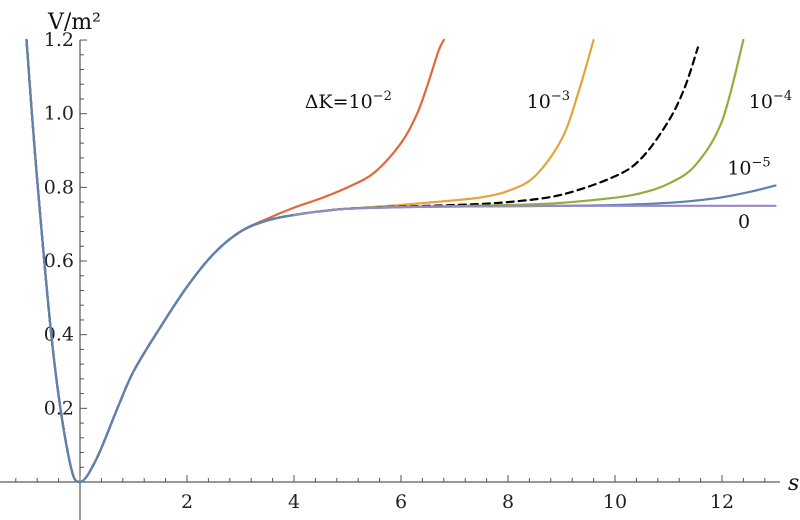 The height and width of the screenshot is (520, 800). I want to click on x-axis-title: s, so click(793, 483).